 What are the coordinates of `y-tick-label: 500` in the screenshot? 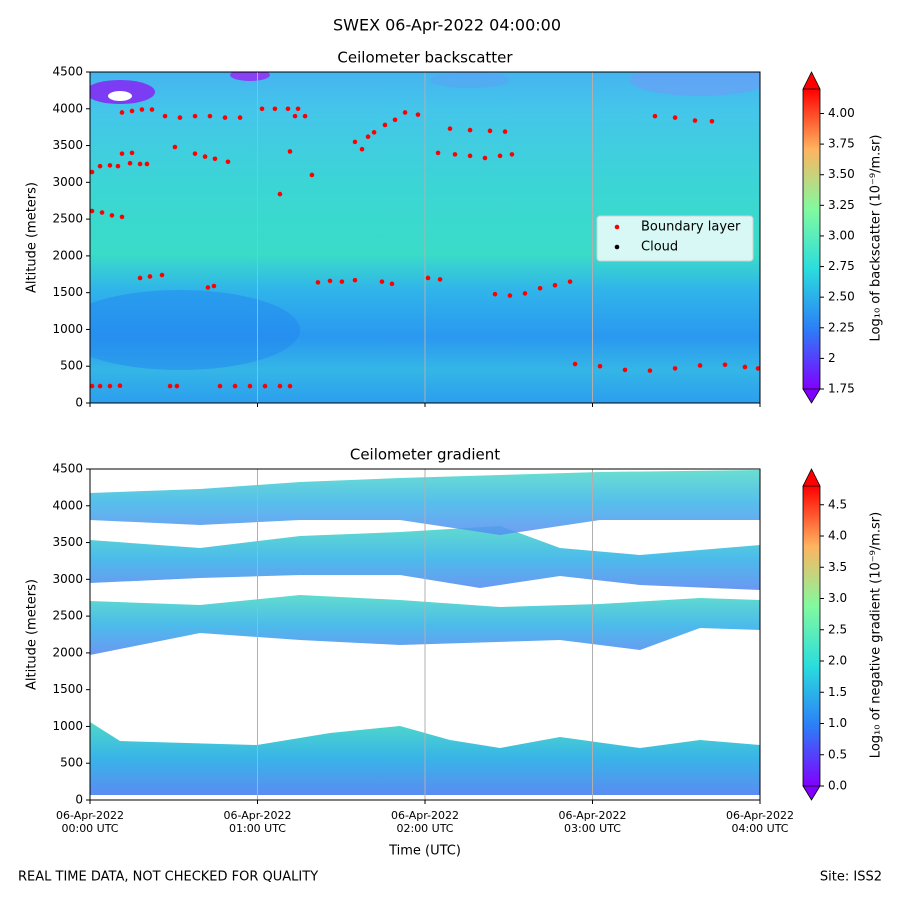 It's located at (71, 763).